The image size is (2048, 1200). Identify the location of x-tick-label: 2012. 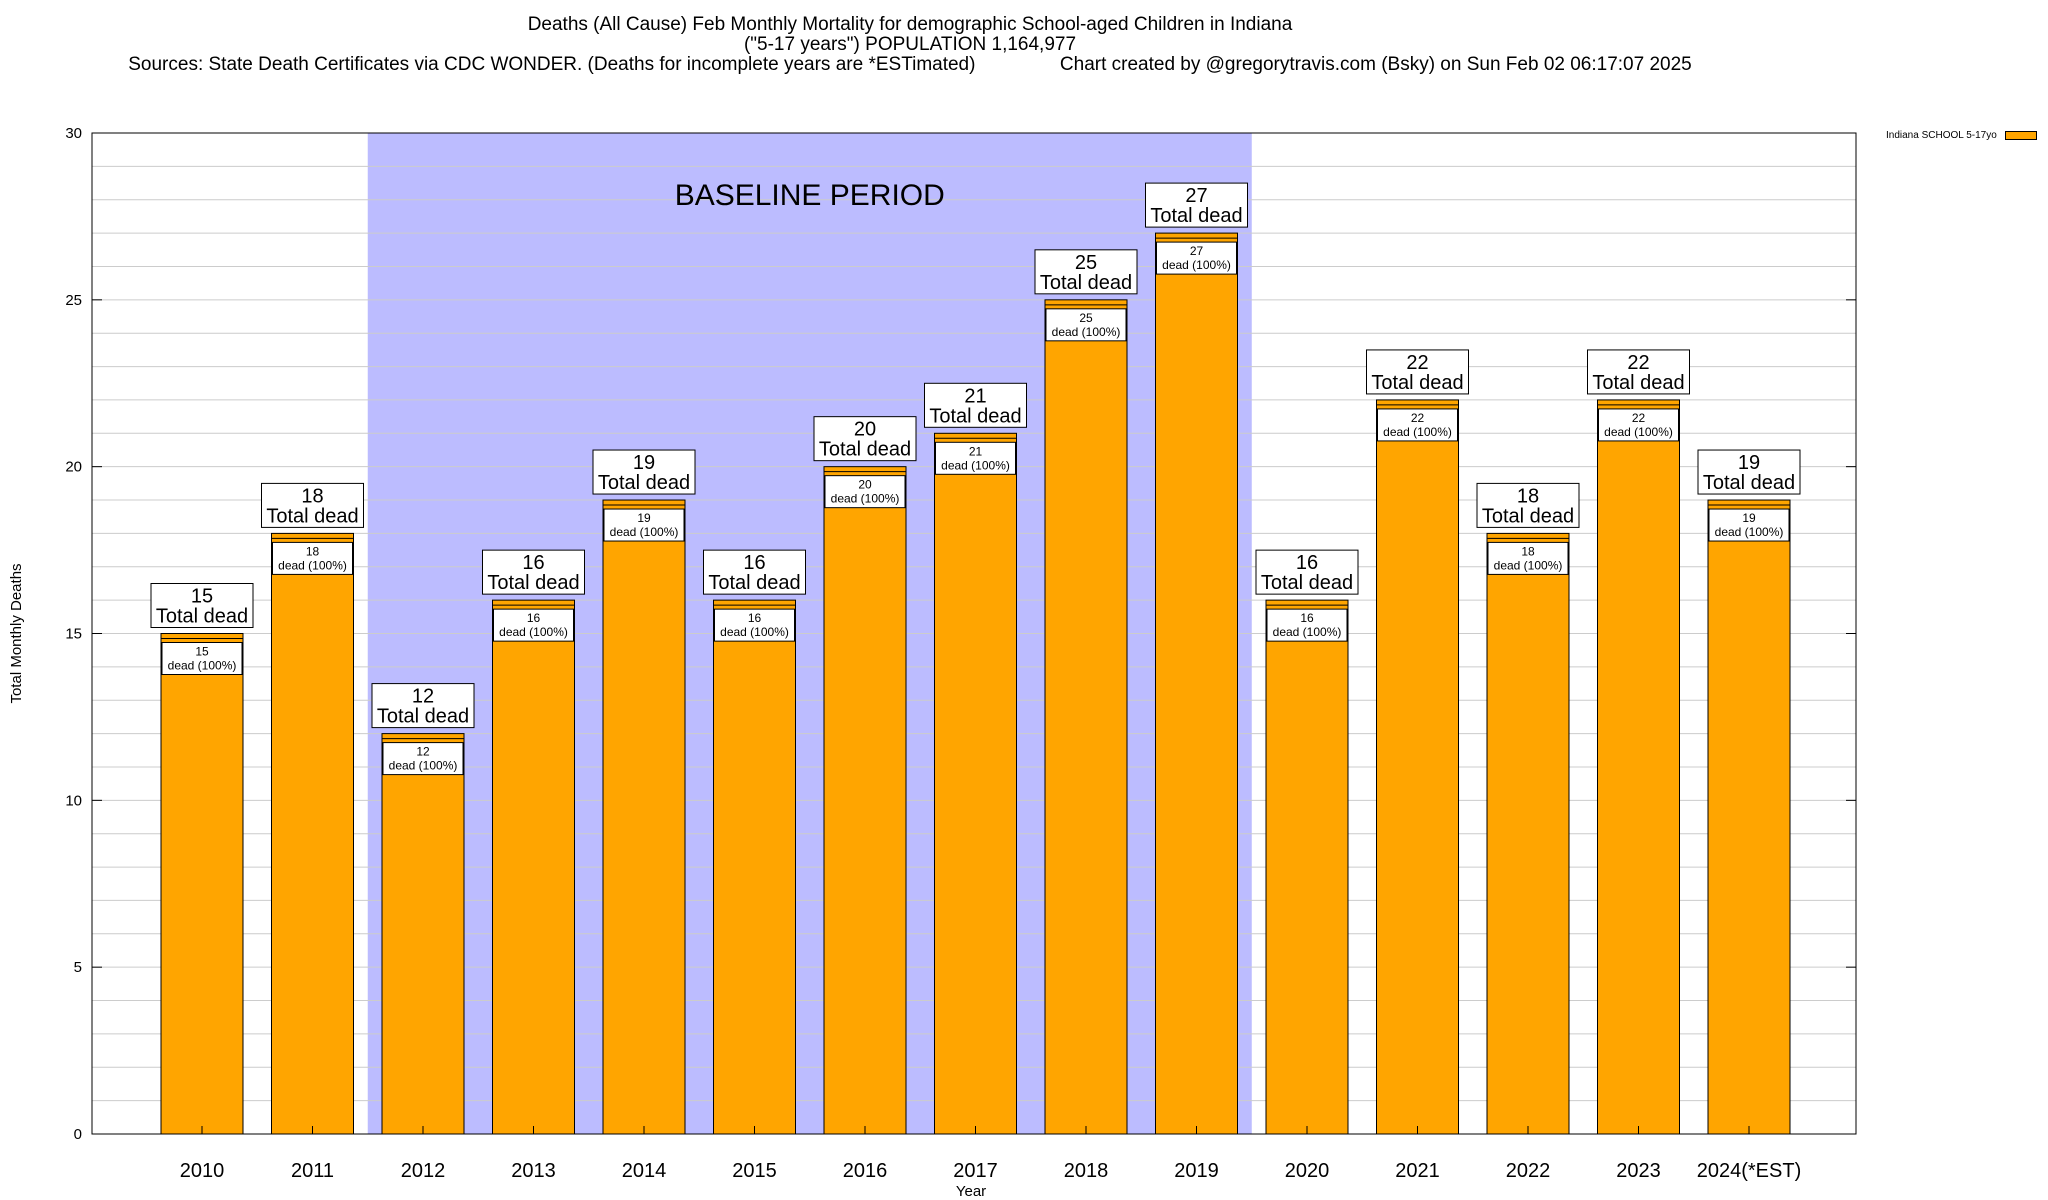
(423, 1171).